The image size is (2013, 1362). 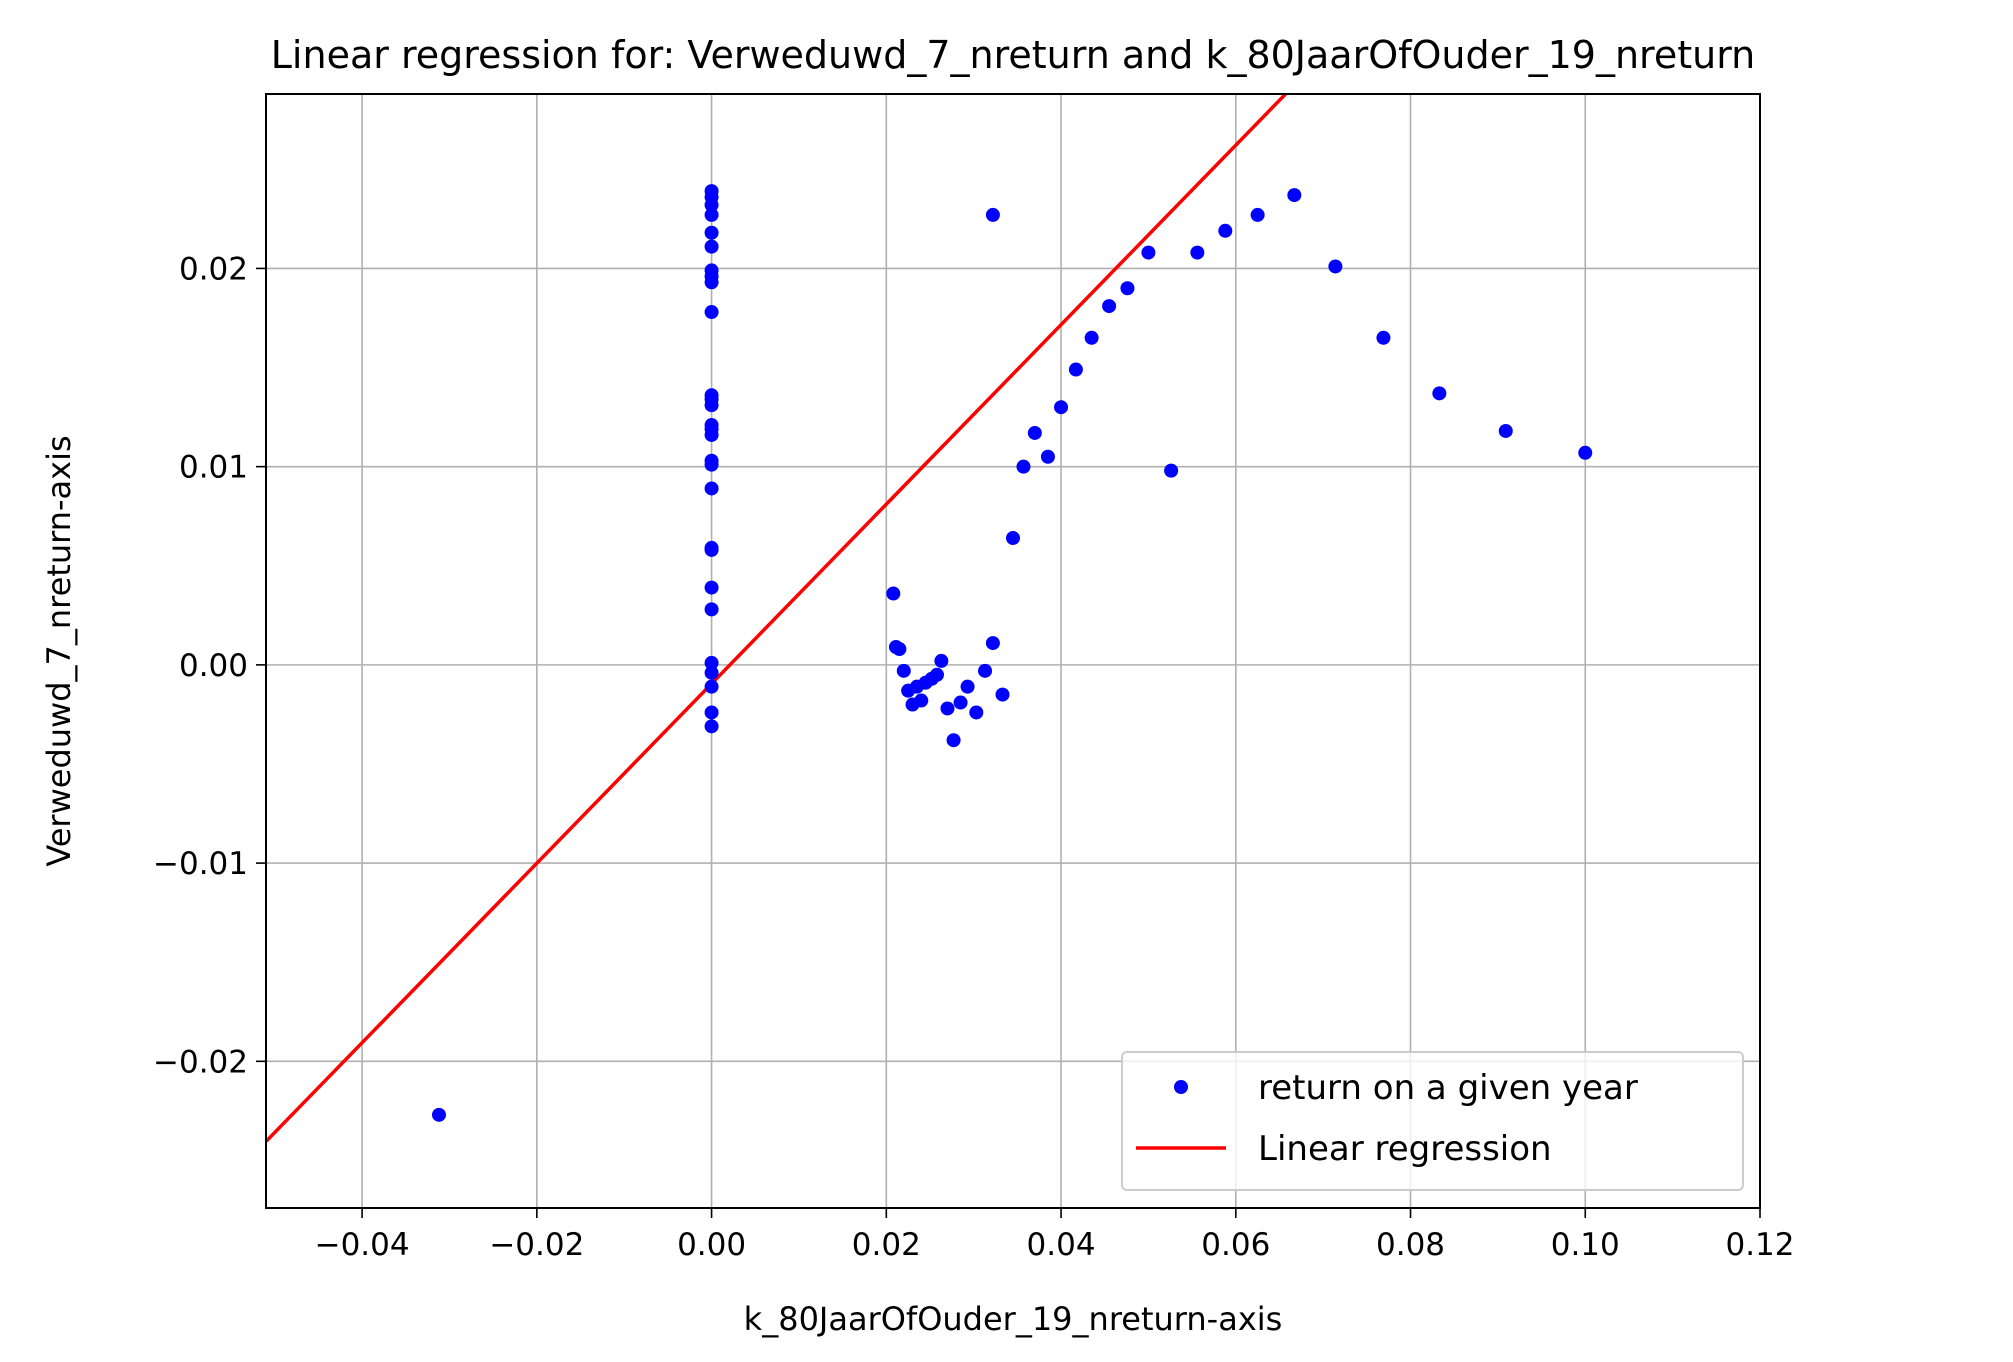 What do you see at coordinates (59, 650) in the screenshot?
I see `y-axis-label: Verweduwd_7_nreturn-axis` at bounding box center [59, 650].